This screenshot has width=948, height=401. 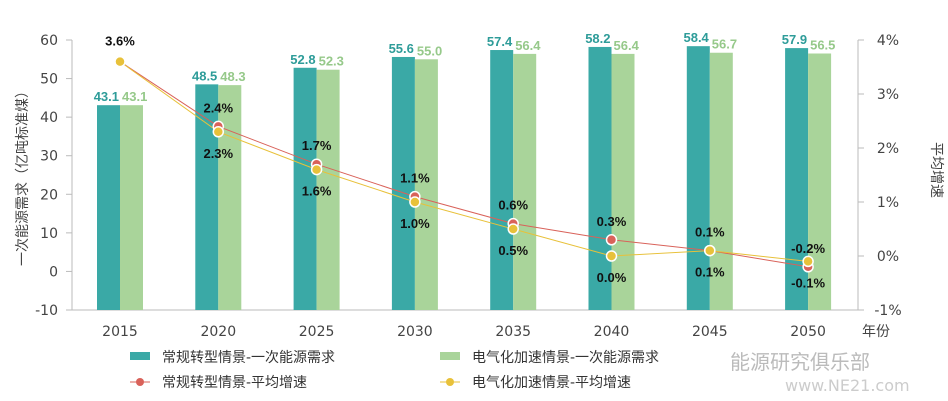 What do you see at coordinates (808, 248) in the screenshot?
I see `line-data-label: -0.2%` at bounding box center [808, 248].